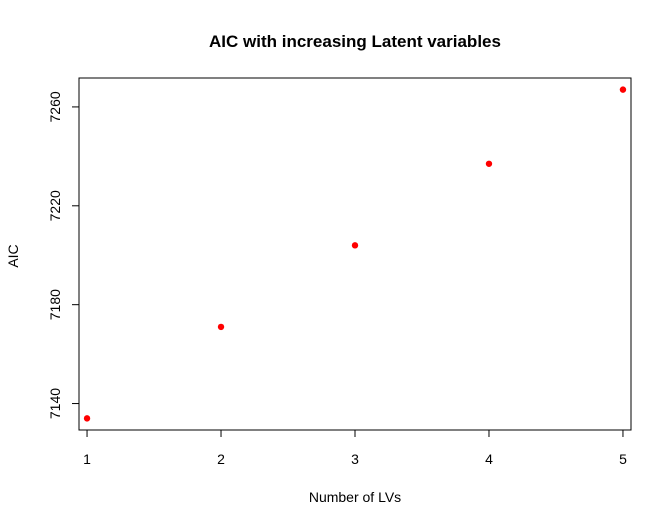 Image resolution: width=672 pixels, height=528 pixels. What do you see at coordinates (63, 255) in the screenshot?
I see `y-axis: 7140 7180 7220 7260` at bounding box center [63, 255].